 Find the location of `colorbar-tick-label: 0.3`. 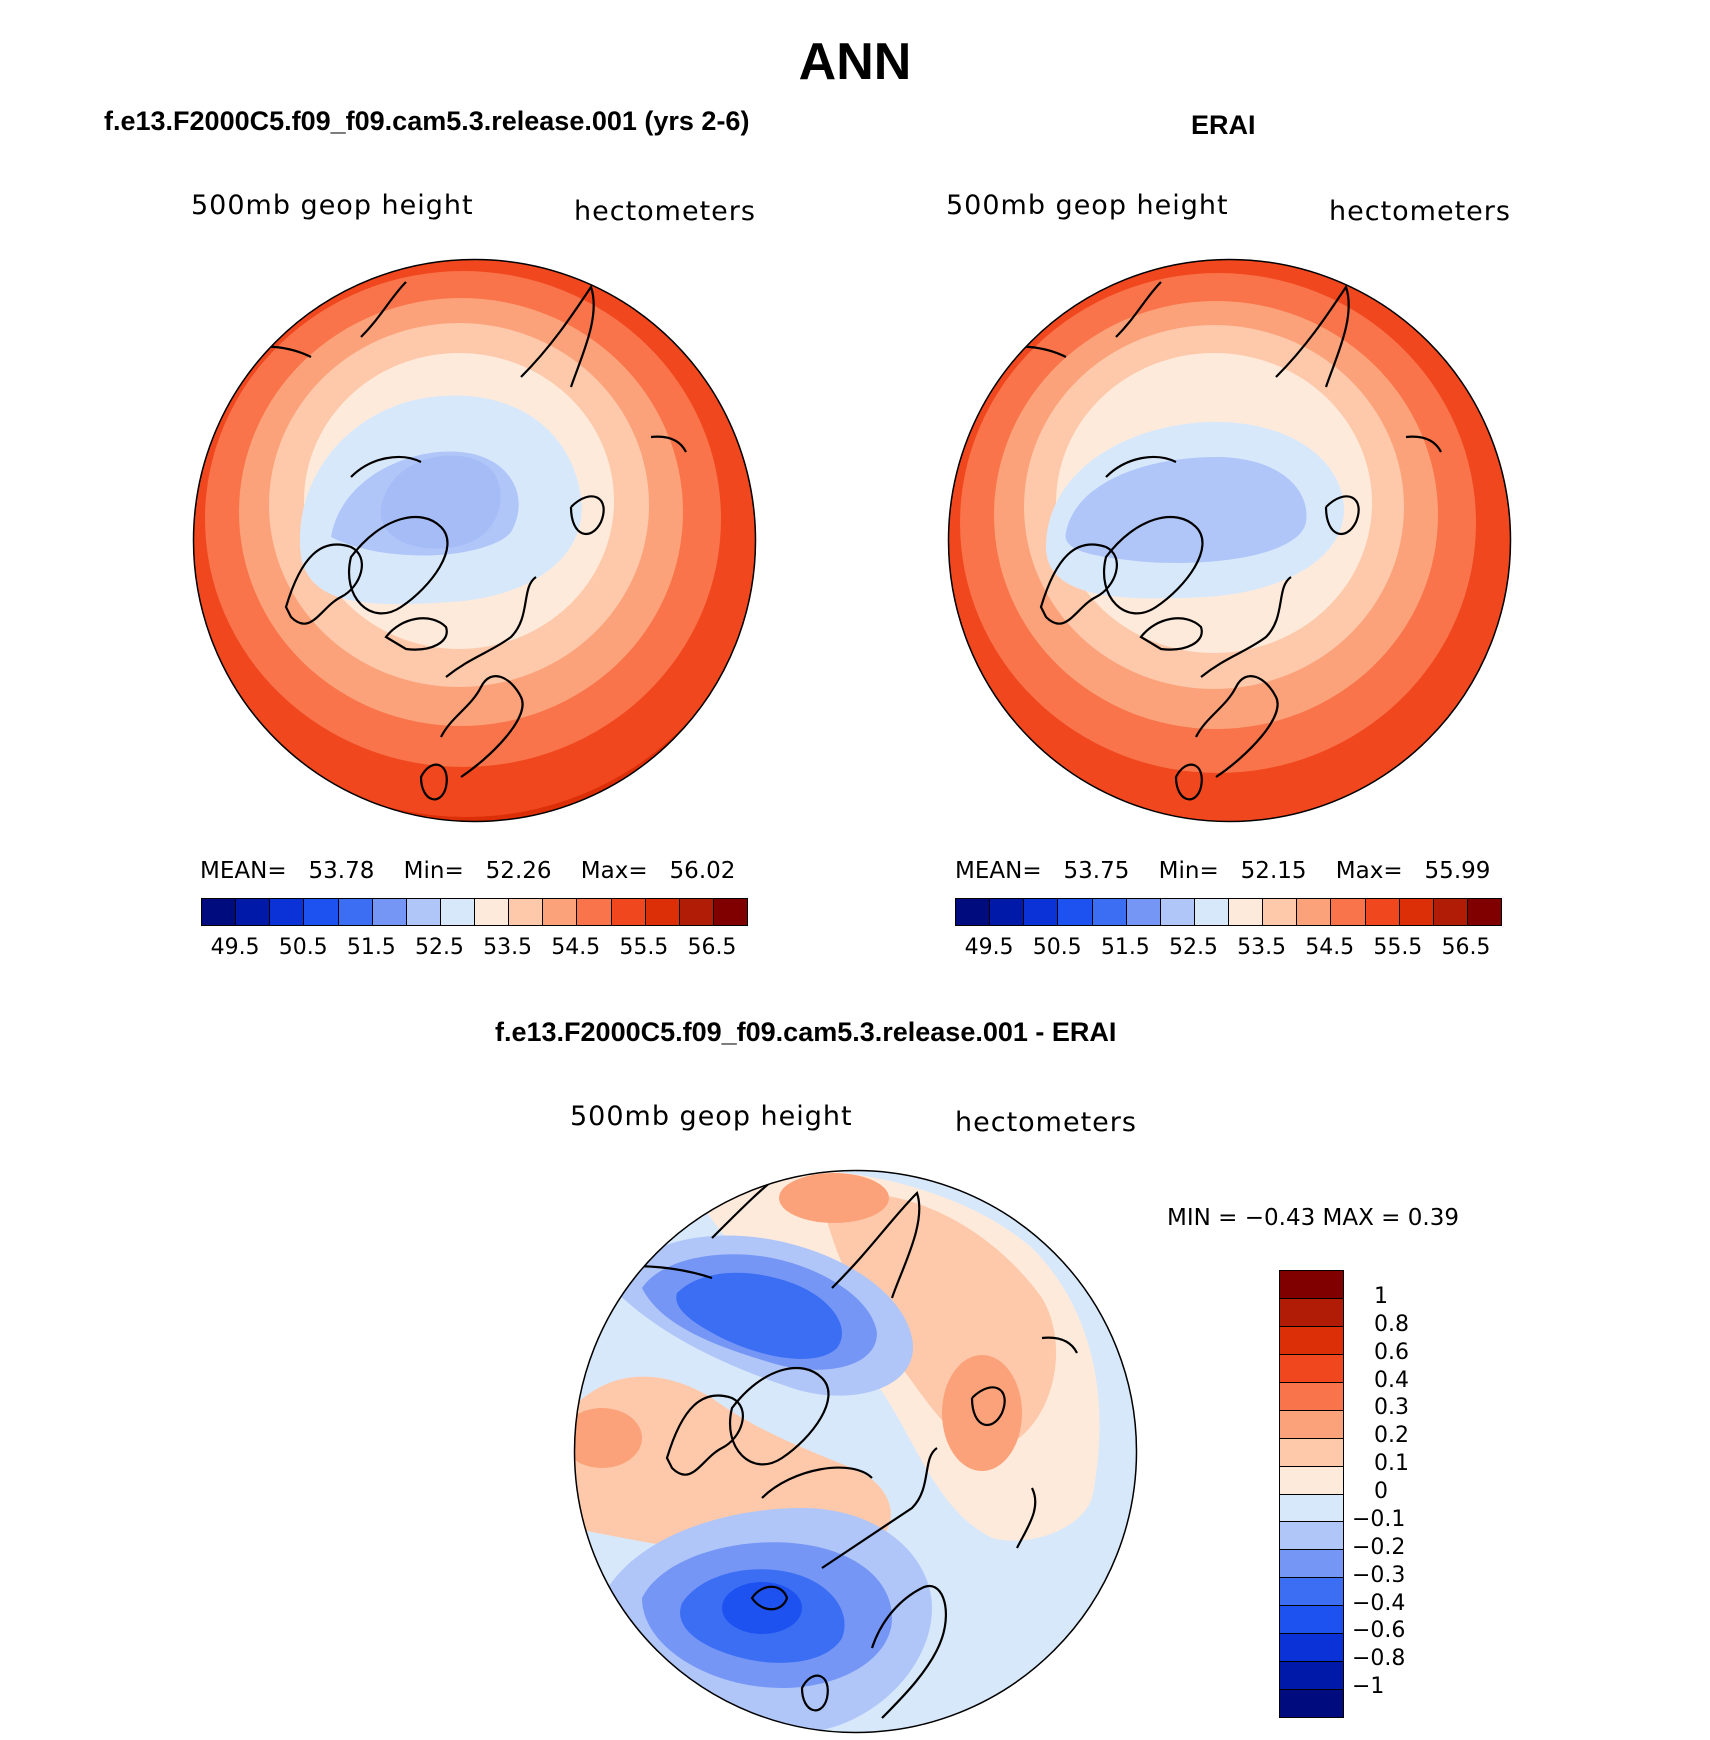

colorbar-tick-label: 0.3 is located at coordinates (1391, 1408).